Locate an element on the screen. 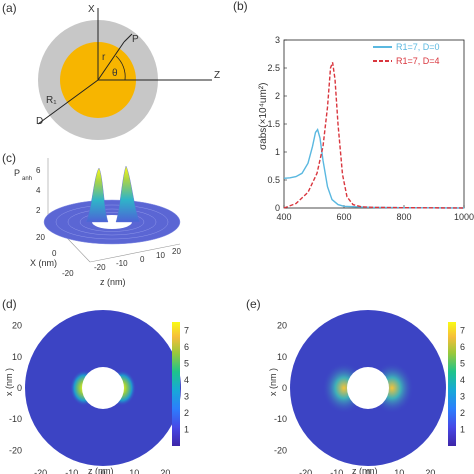 The width and height of the screenshot is (474, 474). panel-a-label: (a) is located at coordinates (9, 8).